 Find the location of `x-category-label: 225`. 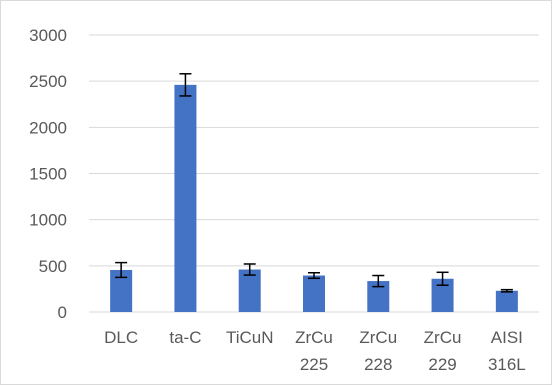

x-category-label: 225 is located at coordinates (314, 364).